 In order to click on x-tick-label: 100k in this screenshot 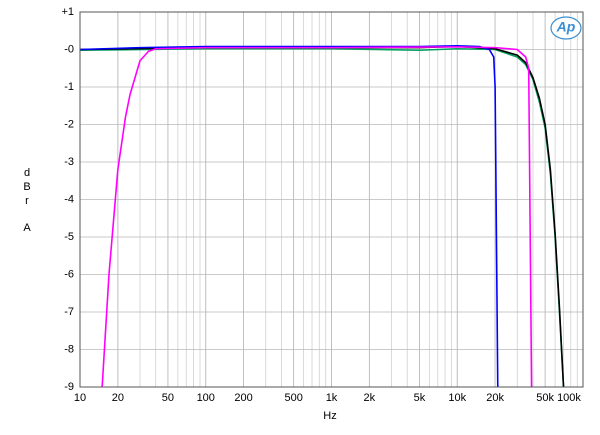, I will do `click(569, 398)`.